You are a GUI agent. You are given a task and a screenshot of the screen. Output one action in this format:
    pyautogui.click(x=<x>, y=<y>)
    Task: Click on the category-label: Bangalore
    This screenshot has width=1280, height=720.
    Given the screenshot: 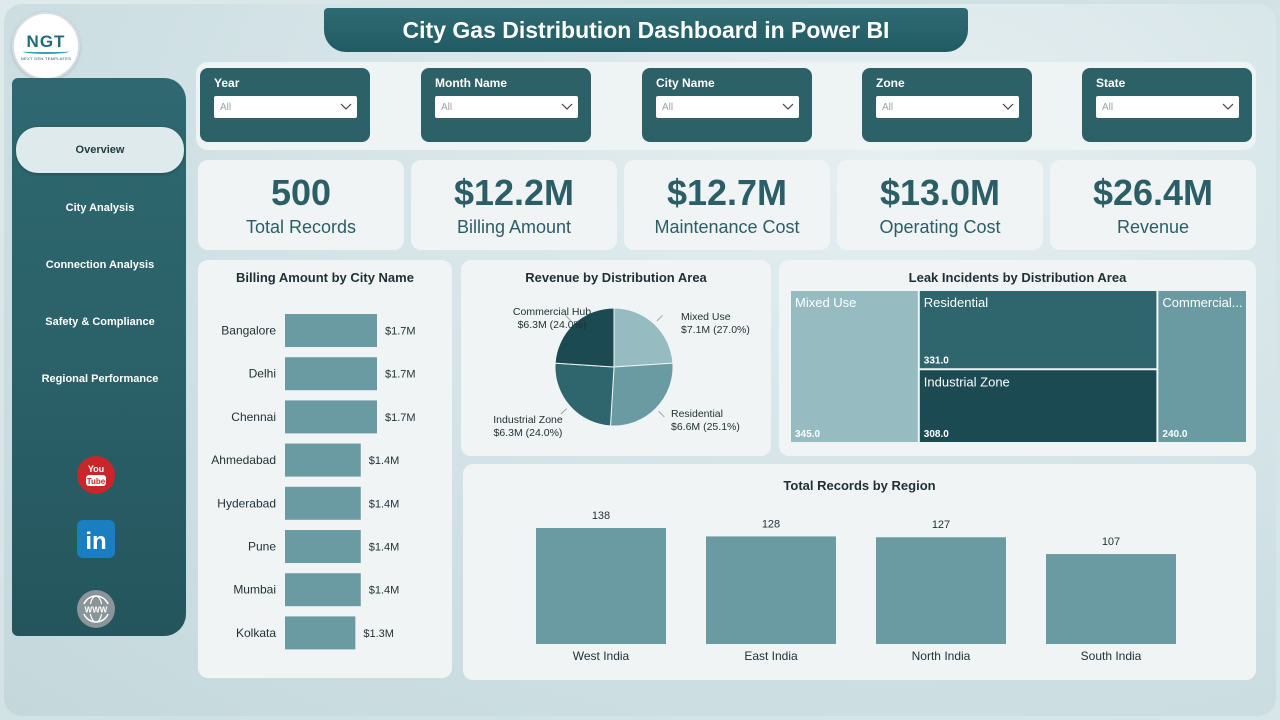 What is the action you would take?
    pyautogui.click(x=248, y=331)
    